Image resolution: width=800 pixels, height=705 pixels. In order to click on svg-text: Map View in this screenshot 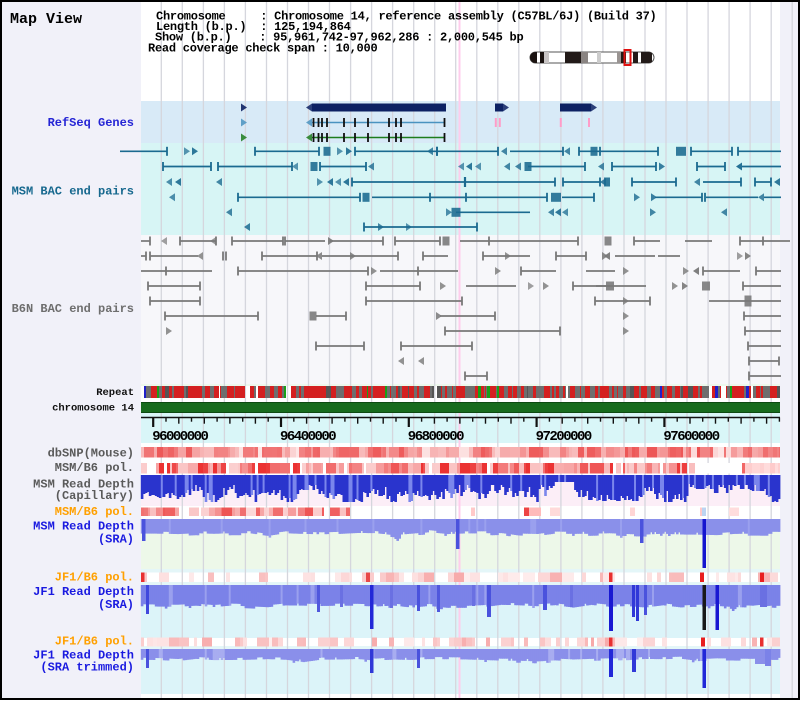, I will do `click(46, 19)`.